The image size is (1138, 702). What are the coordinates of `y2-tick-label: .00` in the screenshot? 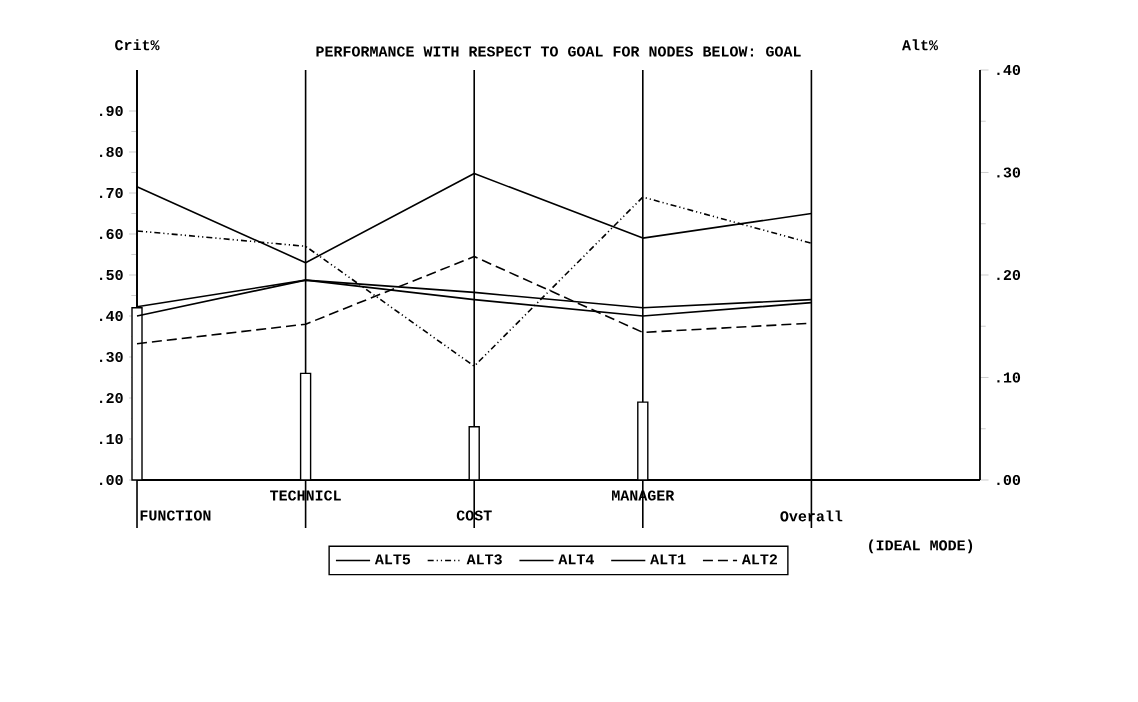 It's located at (1009, 480).